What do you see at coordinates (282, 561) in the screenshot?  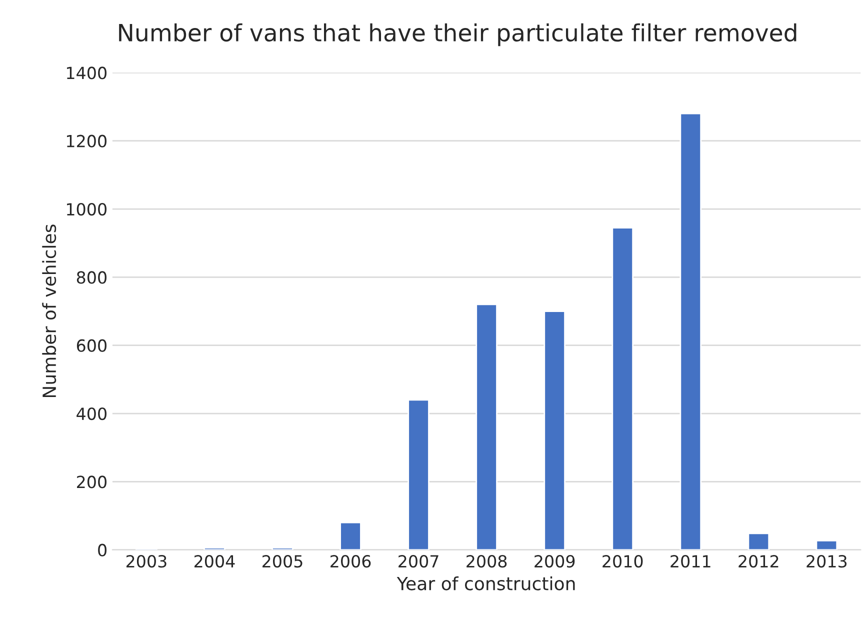 I see `x-tick-label: 2005` at bounding box center [282, 561].